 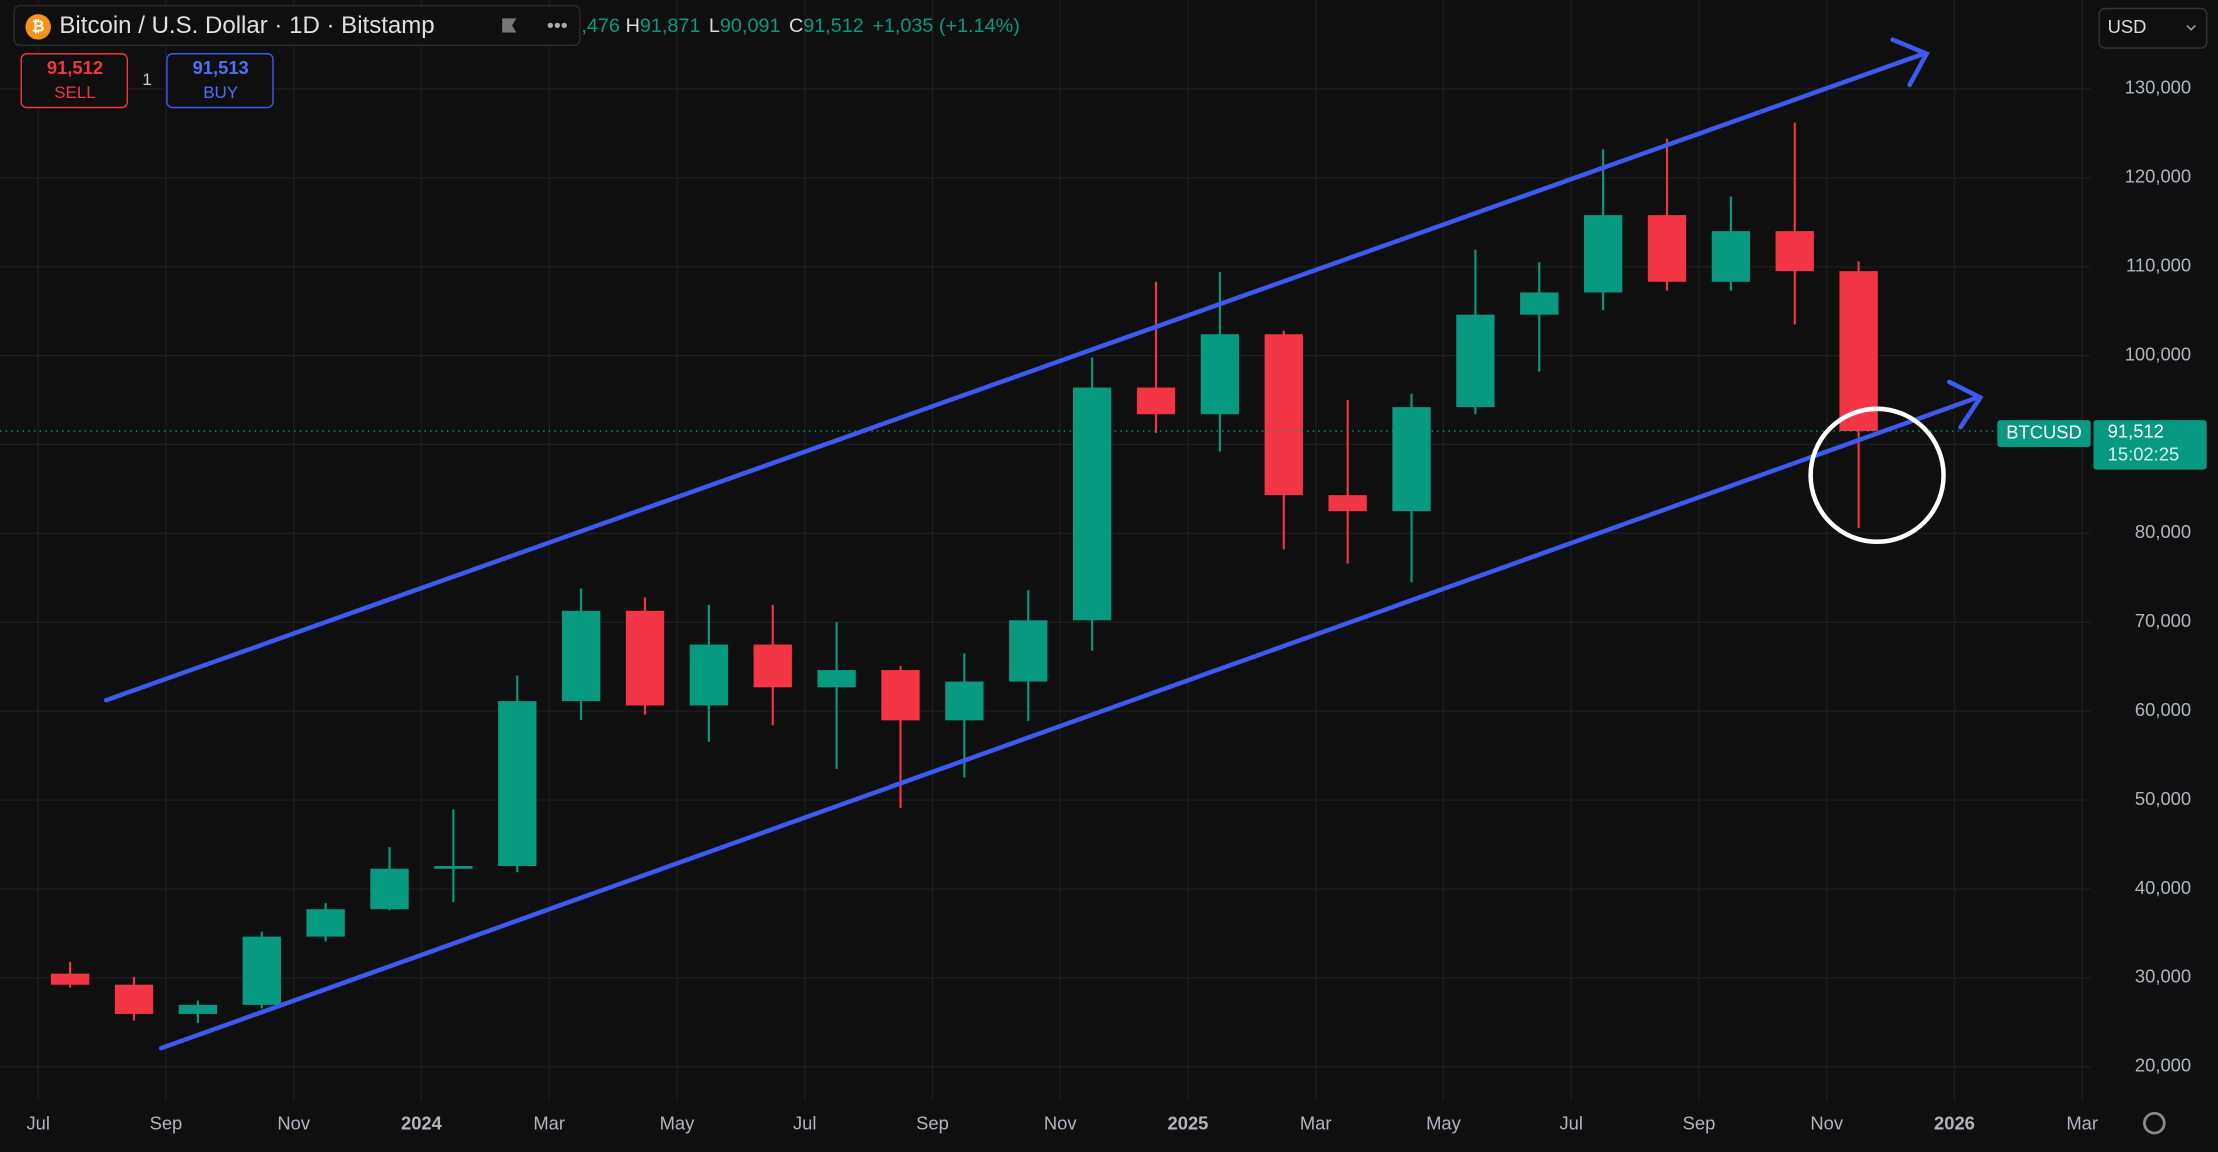 I want to click on low-value: 90,091, so click(x=750, y=26).